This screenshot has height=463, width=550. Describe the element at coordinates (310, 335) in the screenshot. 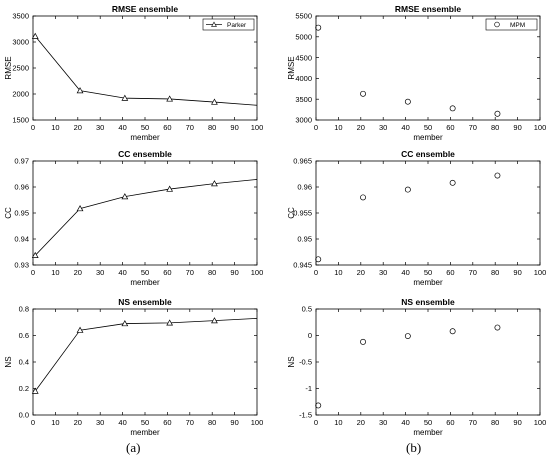

I see `y-tick-label: 0` at that location.